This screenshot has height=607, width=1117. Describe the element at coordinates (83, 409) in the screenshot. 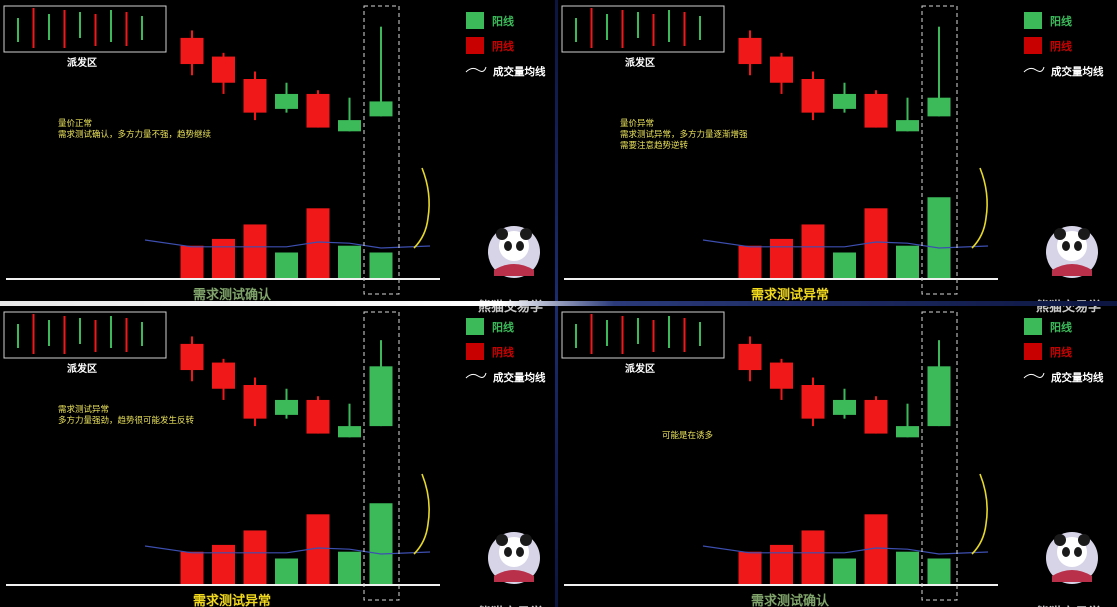

I see `annotation-note-1: 需求测试异常` at that location.